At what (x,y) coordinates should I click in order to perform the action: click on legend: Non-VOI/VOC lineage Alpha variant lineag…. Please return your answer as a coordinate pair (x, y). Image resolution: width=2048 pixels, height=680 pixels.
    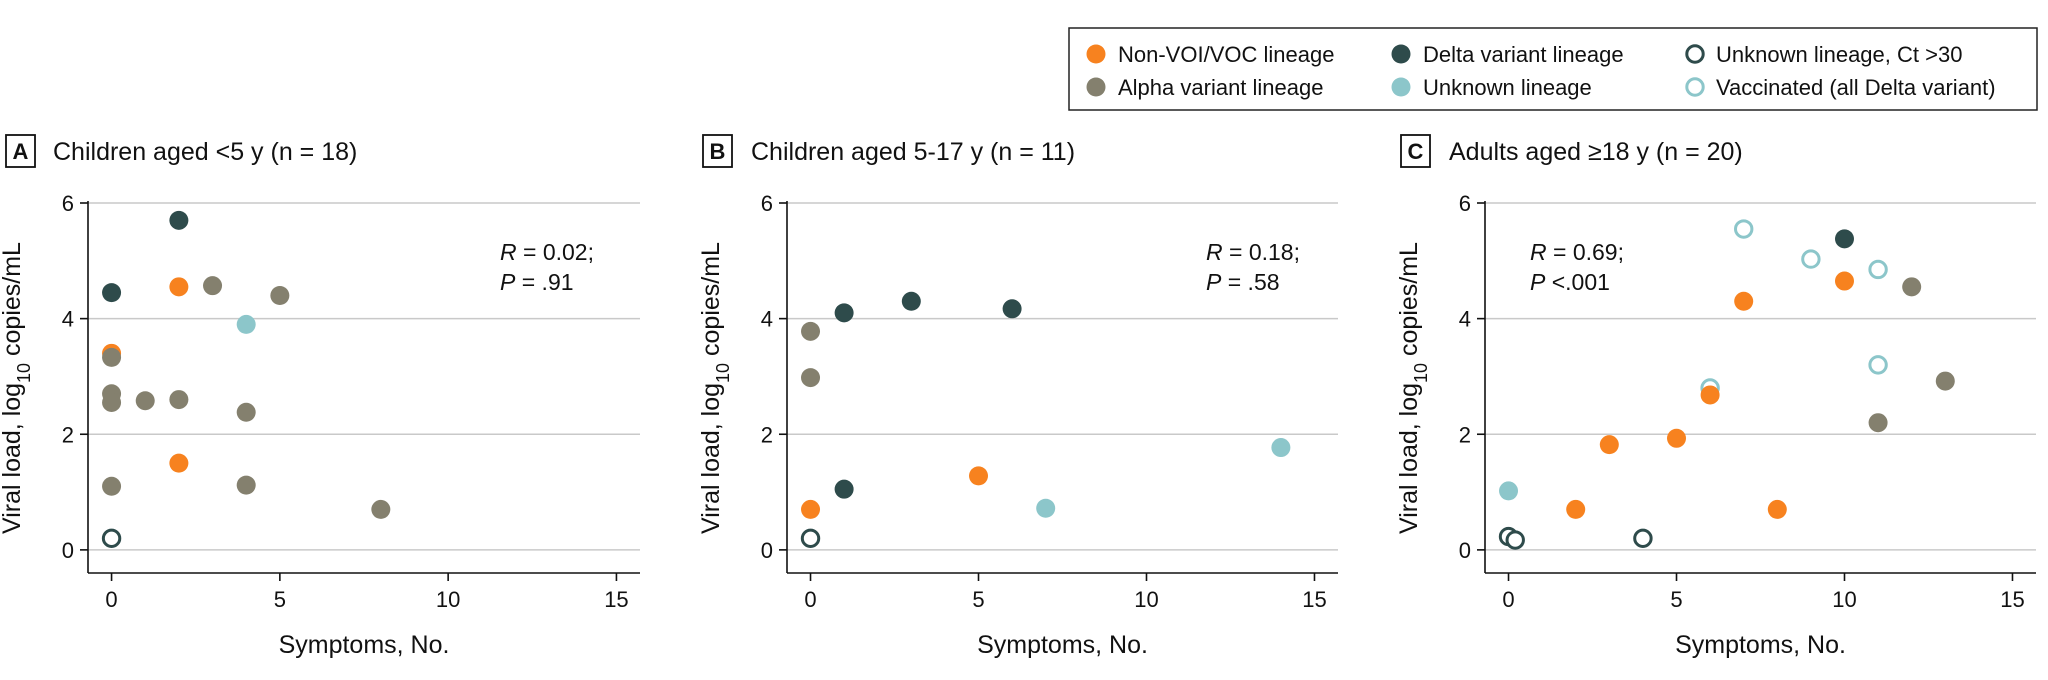
    Looking at the image, I should click on (1553, 69).